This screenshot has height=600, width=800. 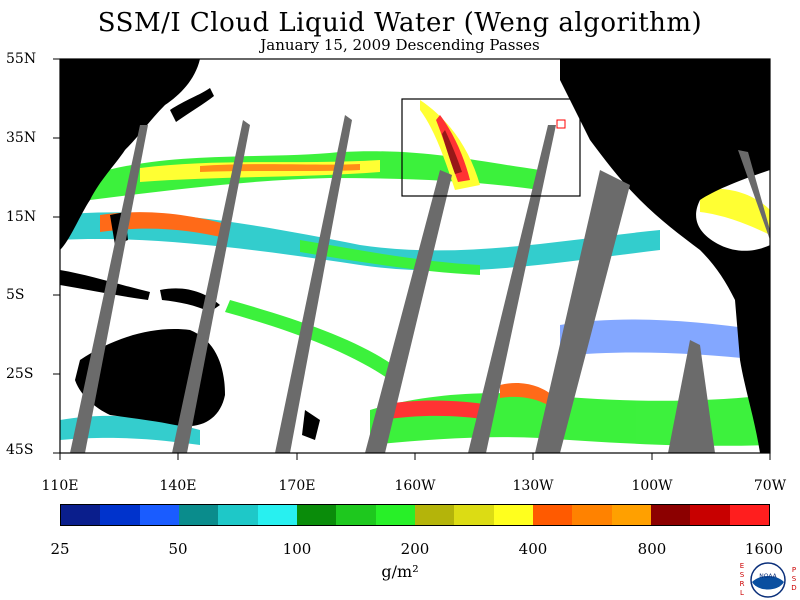 What do you see at coordinates (20, 450) in the screenshot?
I see `lat-label-45s: 45S` at bounding box center [20, 450].